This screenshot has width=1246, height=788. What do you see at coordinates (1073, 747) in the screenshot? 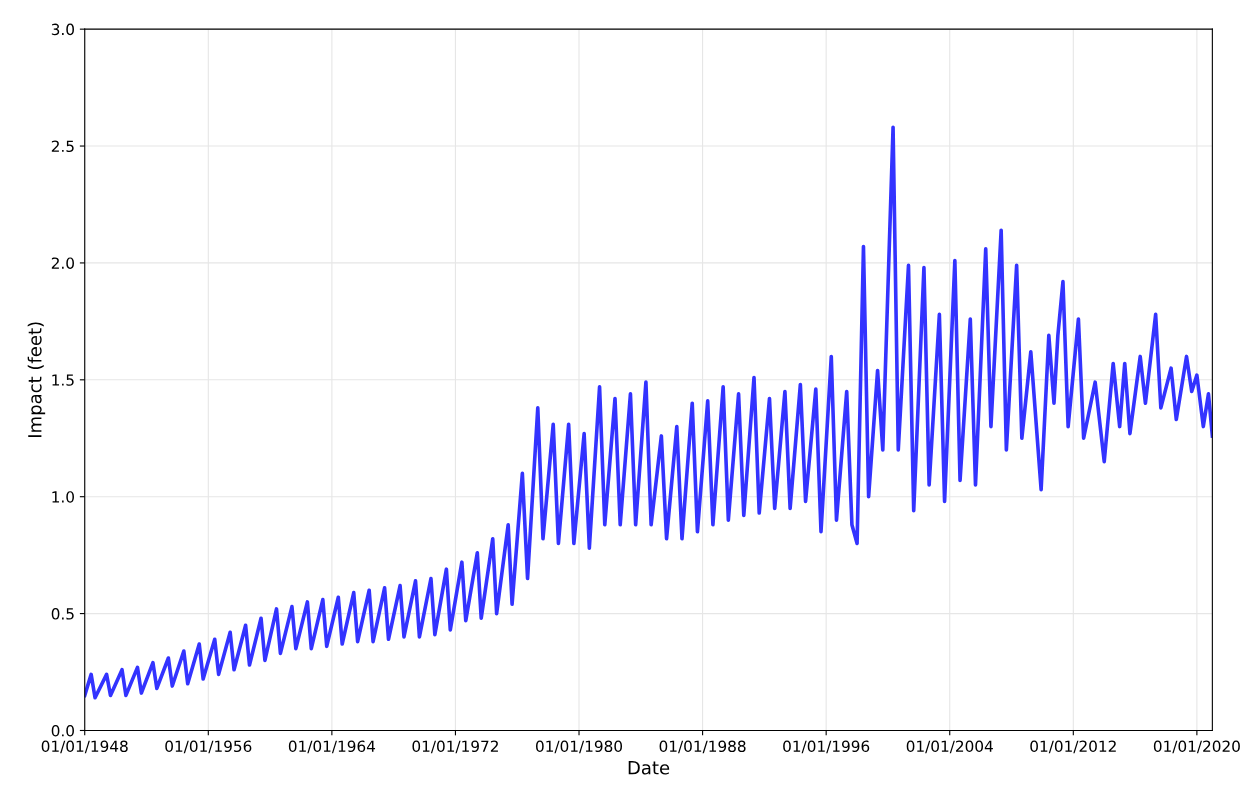
I see `x-tick-label: 01/01/2012` at bounding box center [1073, 747].